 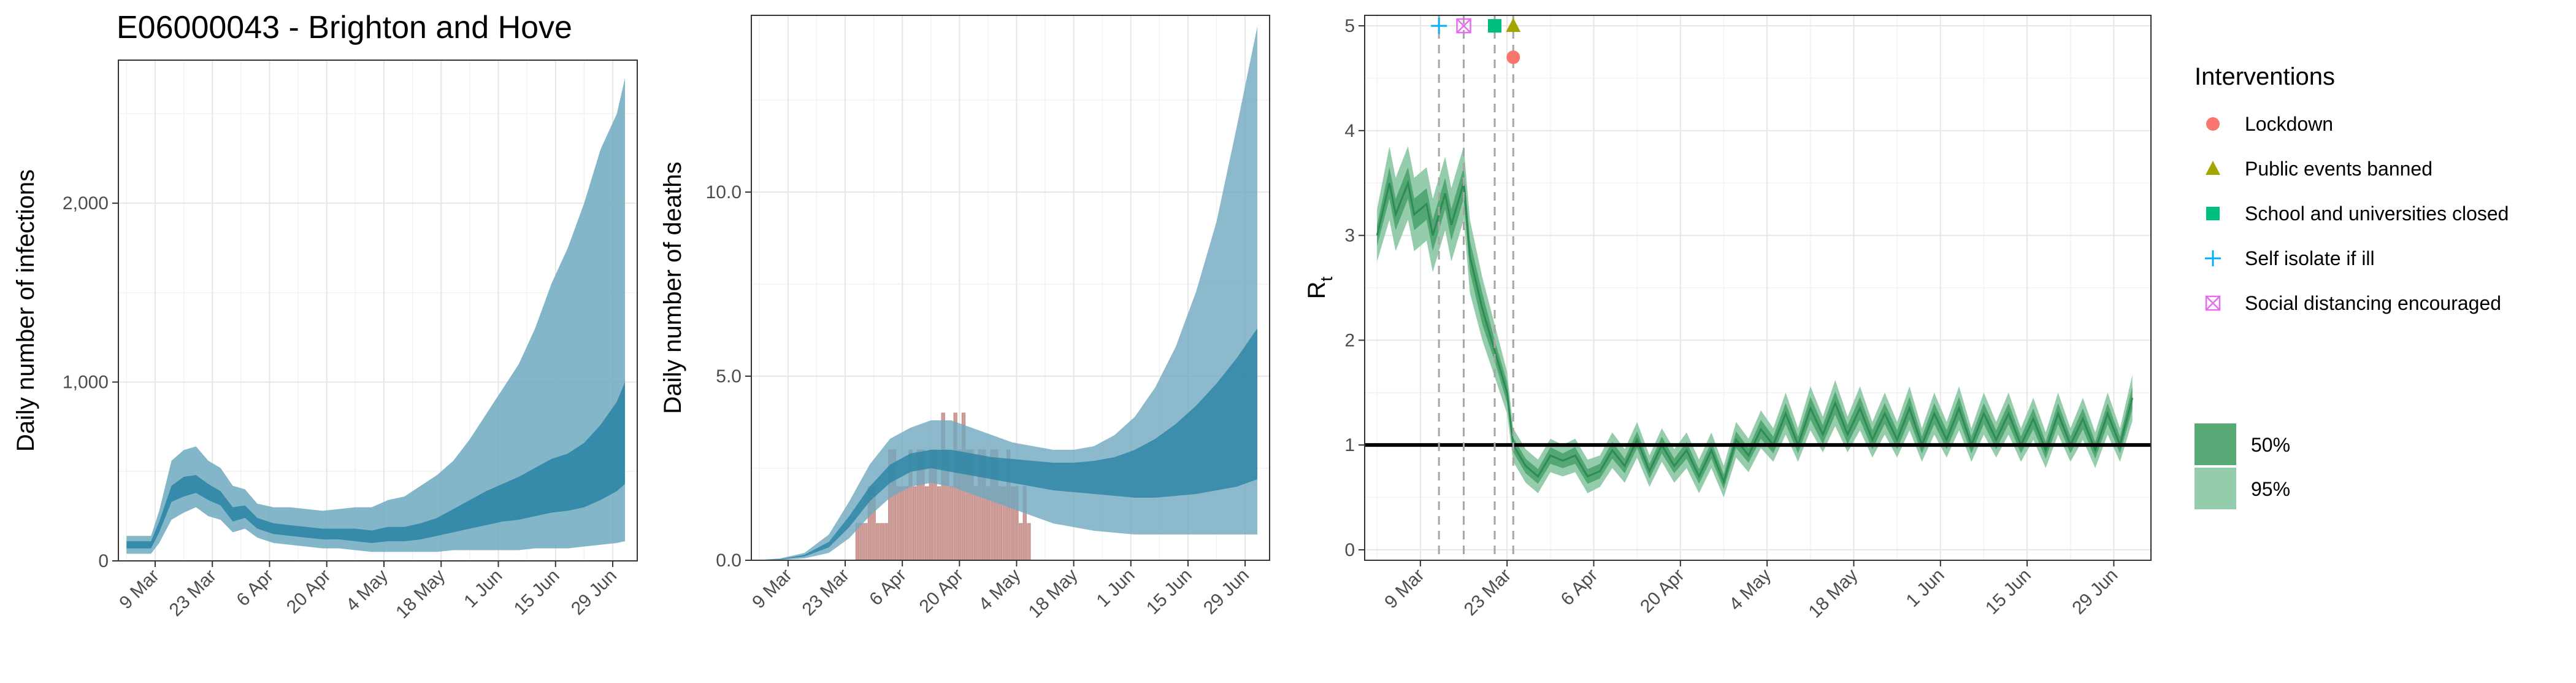 What do you see at coordinates (1833, 593) in the screenshot?
I see `rt-x-tick-label: 18 May` at bounding box center [1833, 593].